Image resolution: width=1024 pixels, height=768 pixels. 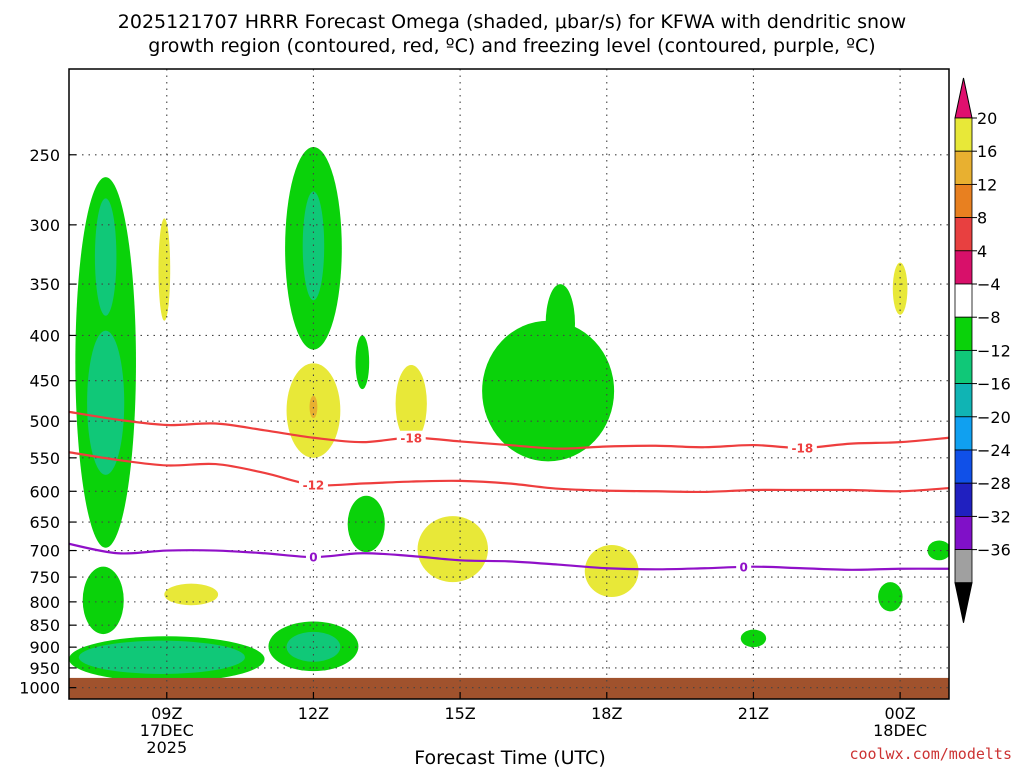 What do you see at coordinates (44, 421) in the screenshot?
I see `y-tick-label-500: 500` at bounding box center [44, 421].